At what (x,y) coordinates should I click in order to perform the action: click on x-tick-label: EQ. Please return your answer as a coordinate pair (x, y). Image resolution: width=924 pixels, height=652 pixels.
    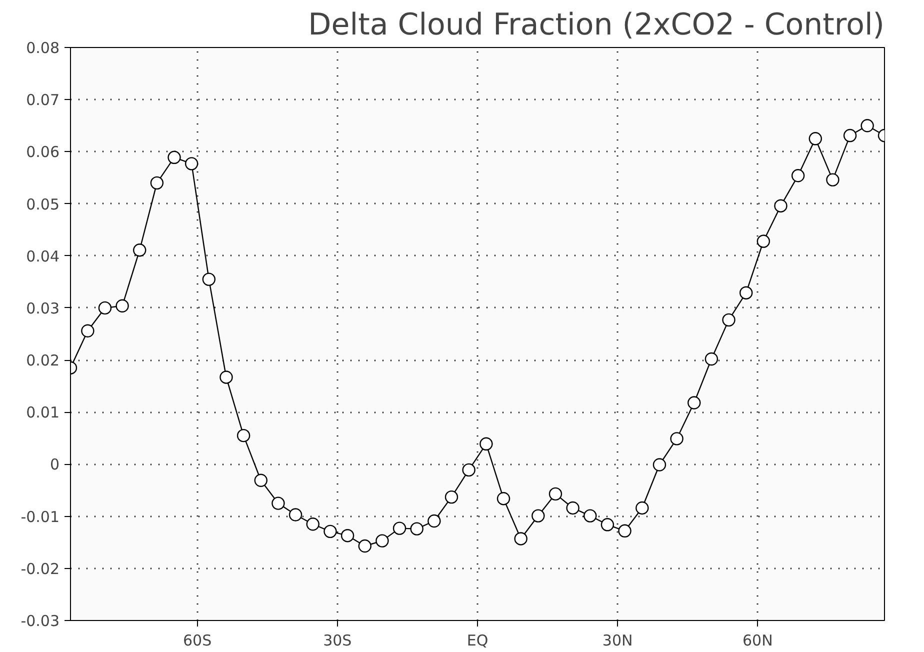
    Looking at the image, I should click on (477, 641).